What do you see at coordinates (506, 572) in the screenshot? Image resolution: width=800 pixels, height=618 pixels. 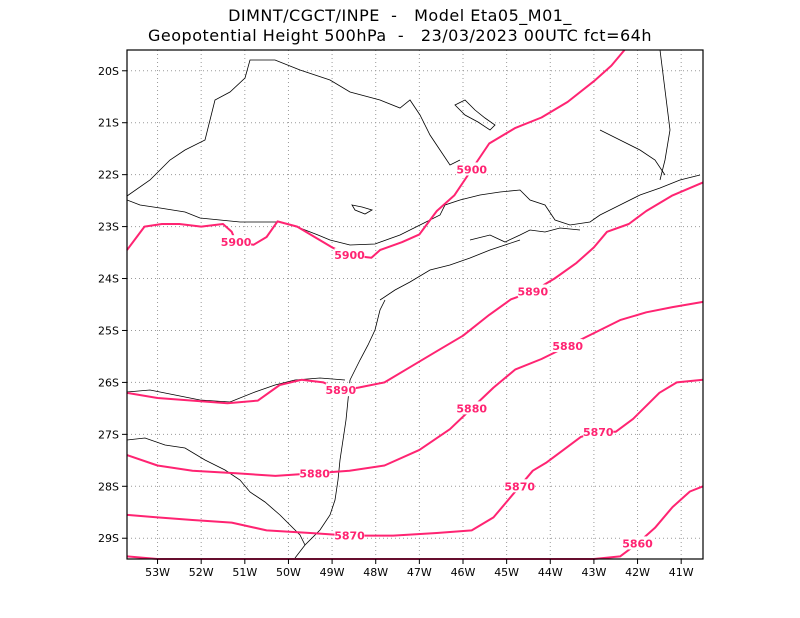 I see `x-tick-label: 45W` at bounding box center [506, 572].